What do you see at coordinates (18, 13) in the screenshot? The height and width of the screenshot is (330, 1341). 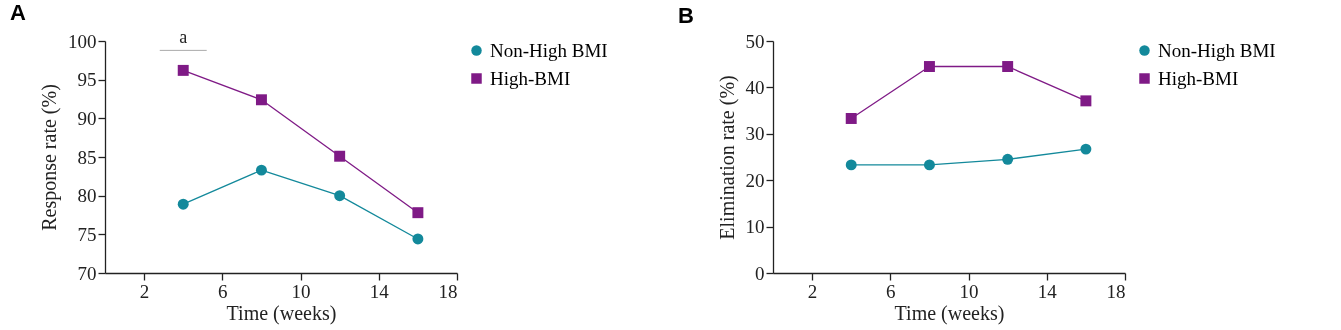 I see `chart-title: A` at bounding box center [18, 13].